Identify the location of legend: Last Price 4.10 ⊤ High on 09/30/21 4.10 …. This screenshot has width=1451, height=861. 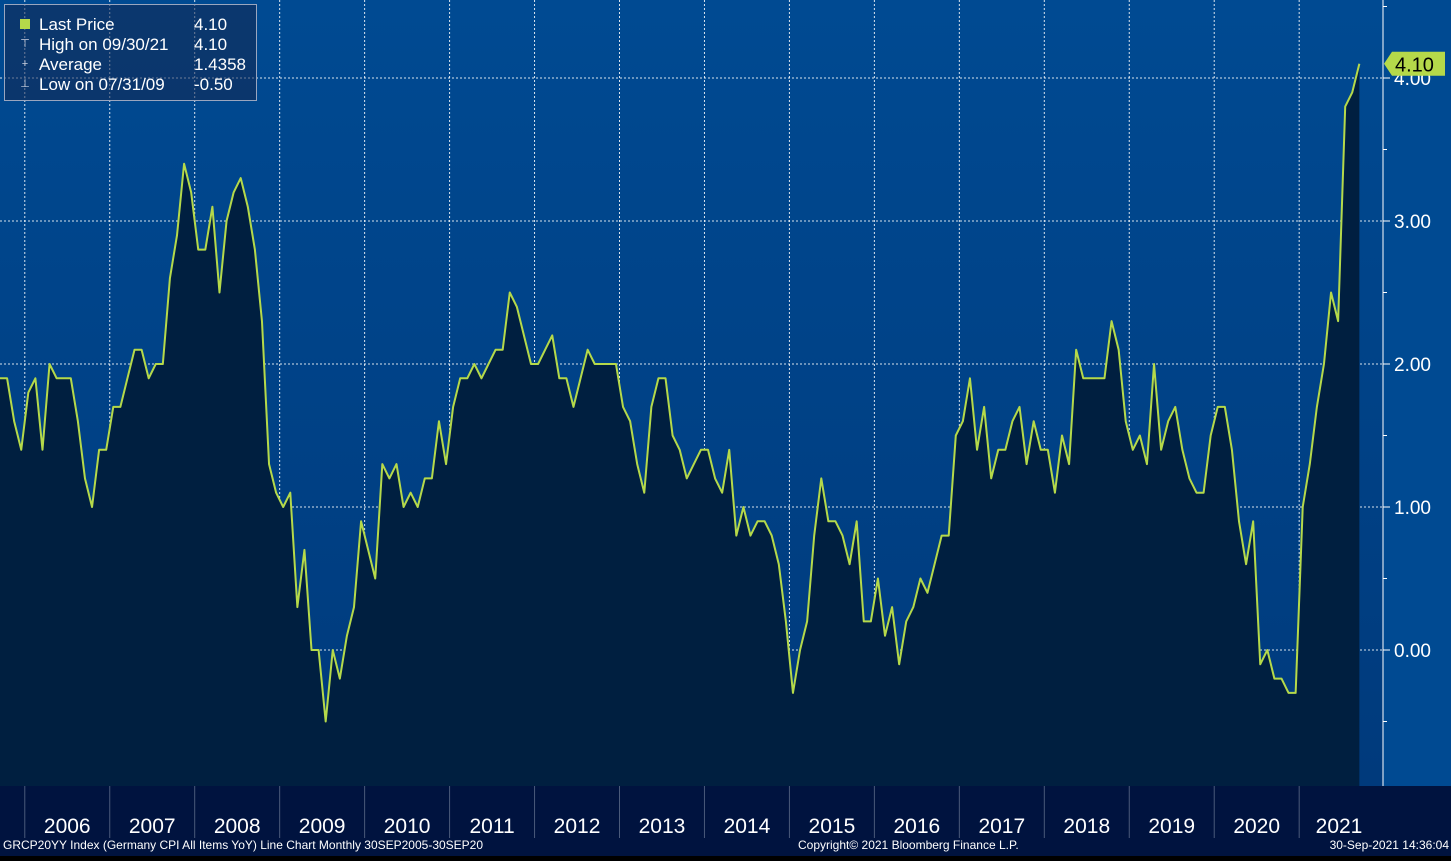
(130, 52).